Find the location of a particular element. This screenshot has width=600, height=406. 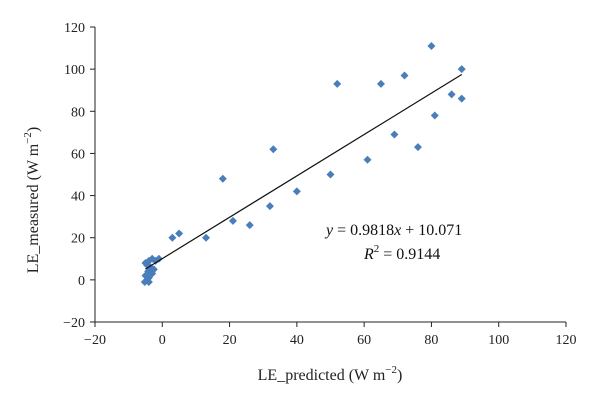

y-tick-label: 100 is located at coordinates (74, 70).